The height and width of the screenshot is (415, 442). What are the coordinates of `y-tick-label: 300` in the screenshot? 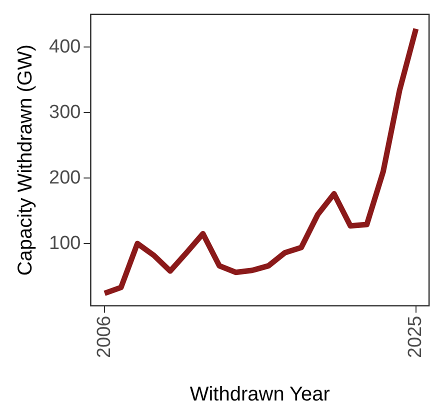 It's located at (65, 112).